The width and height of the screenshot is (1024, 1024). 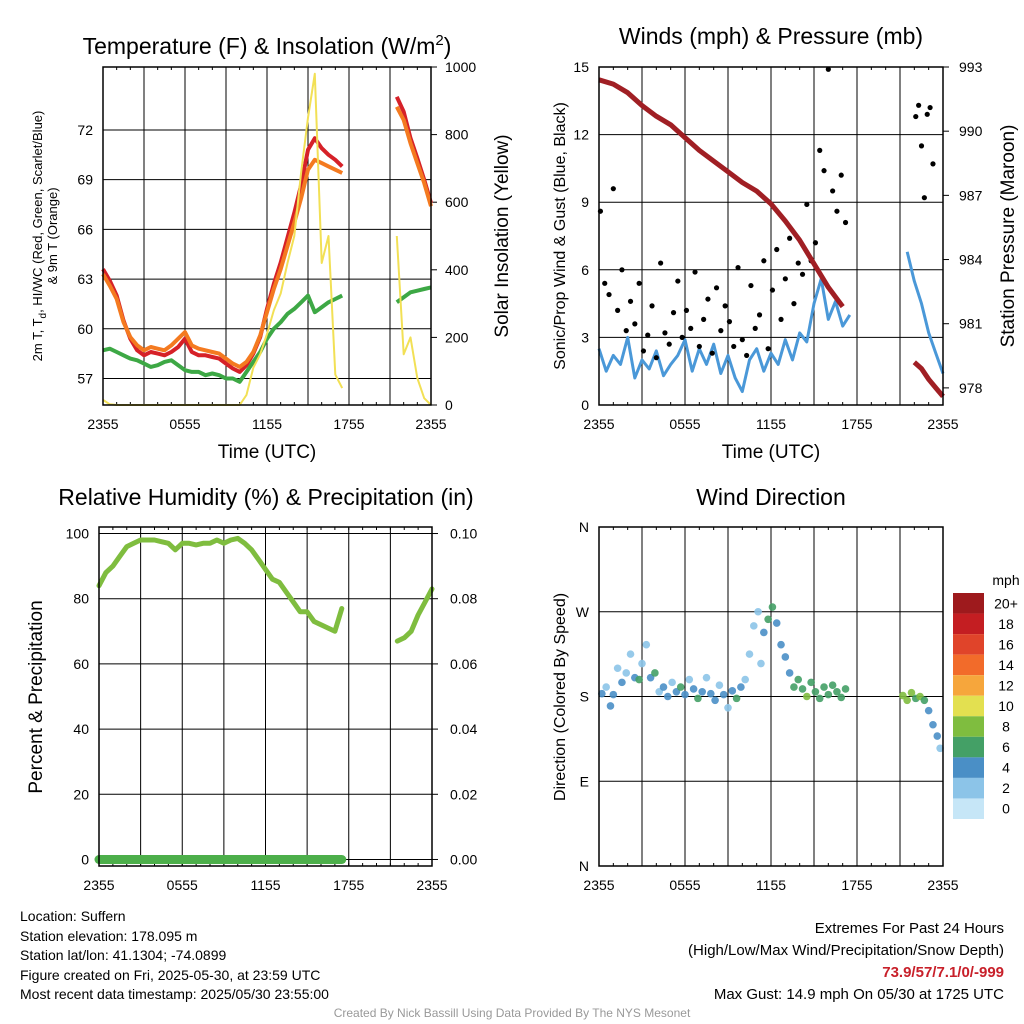 I want to click on y-tick-label: 100, so click(x=78, y=534).